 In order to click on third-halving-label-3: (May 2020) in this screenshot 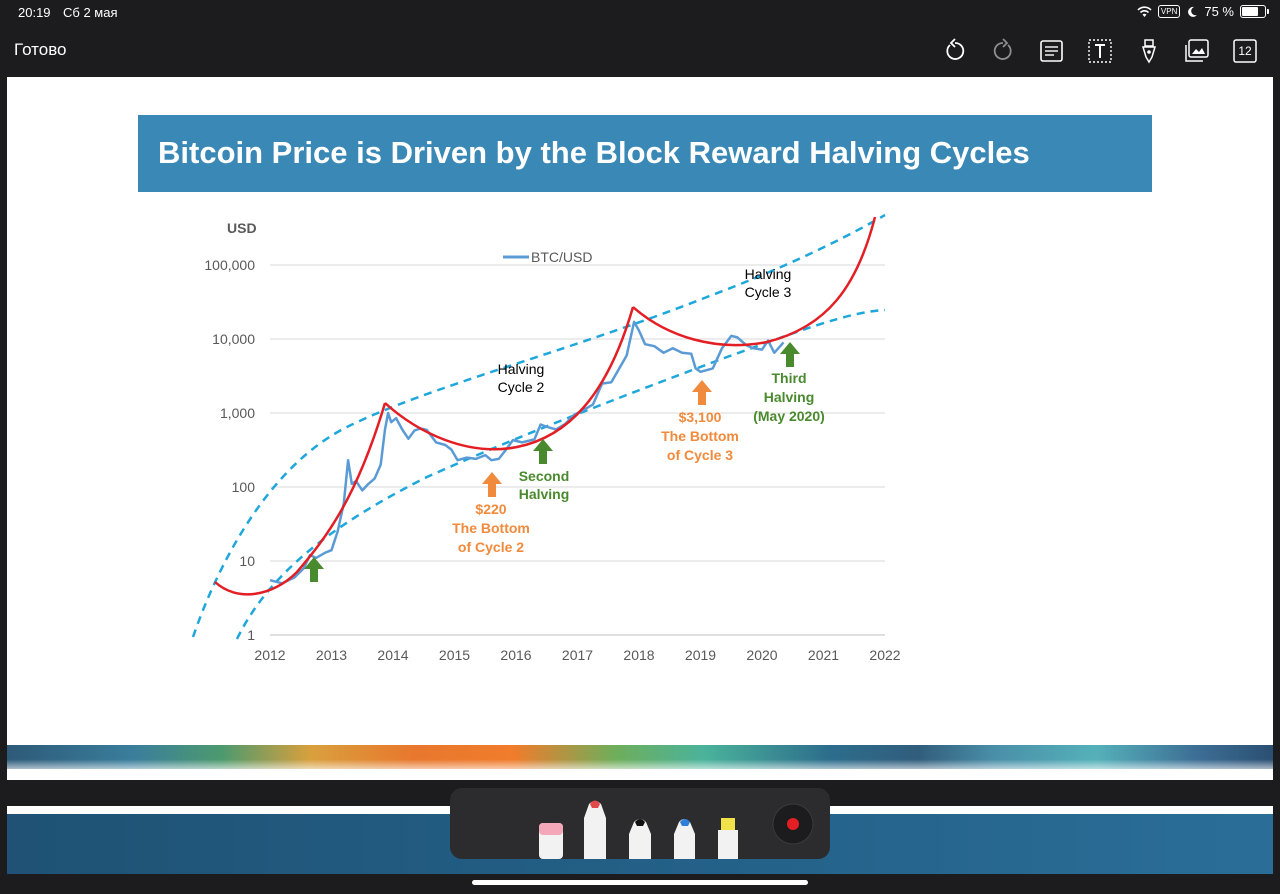, I will do `click(789, 416)`.